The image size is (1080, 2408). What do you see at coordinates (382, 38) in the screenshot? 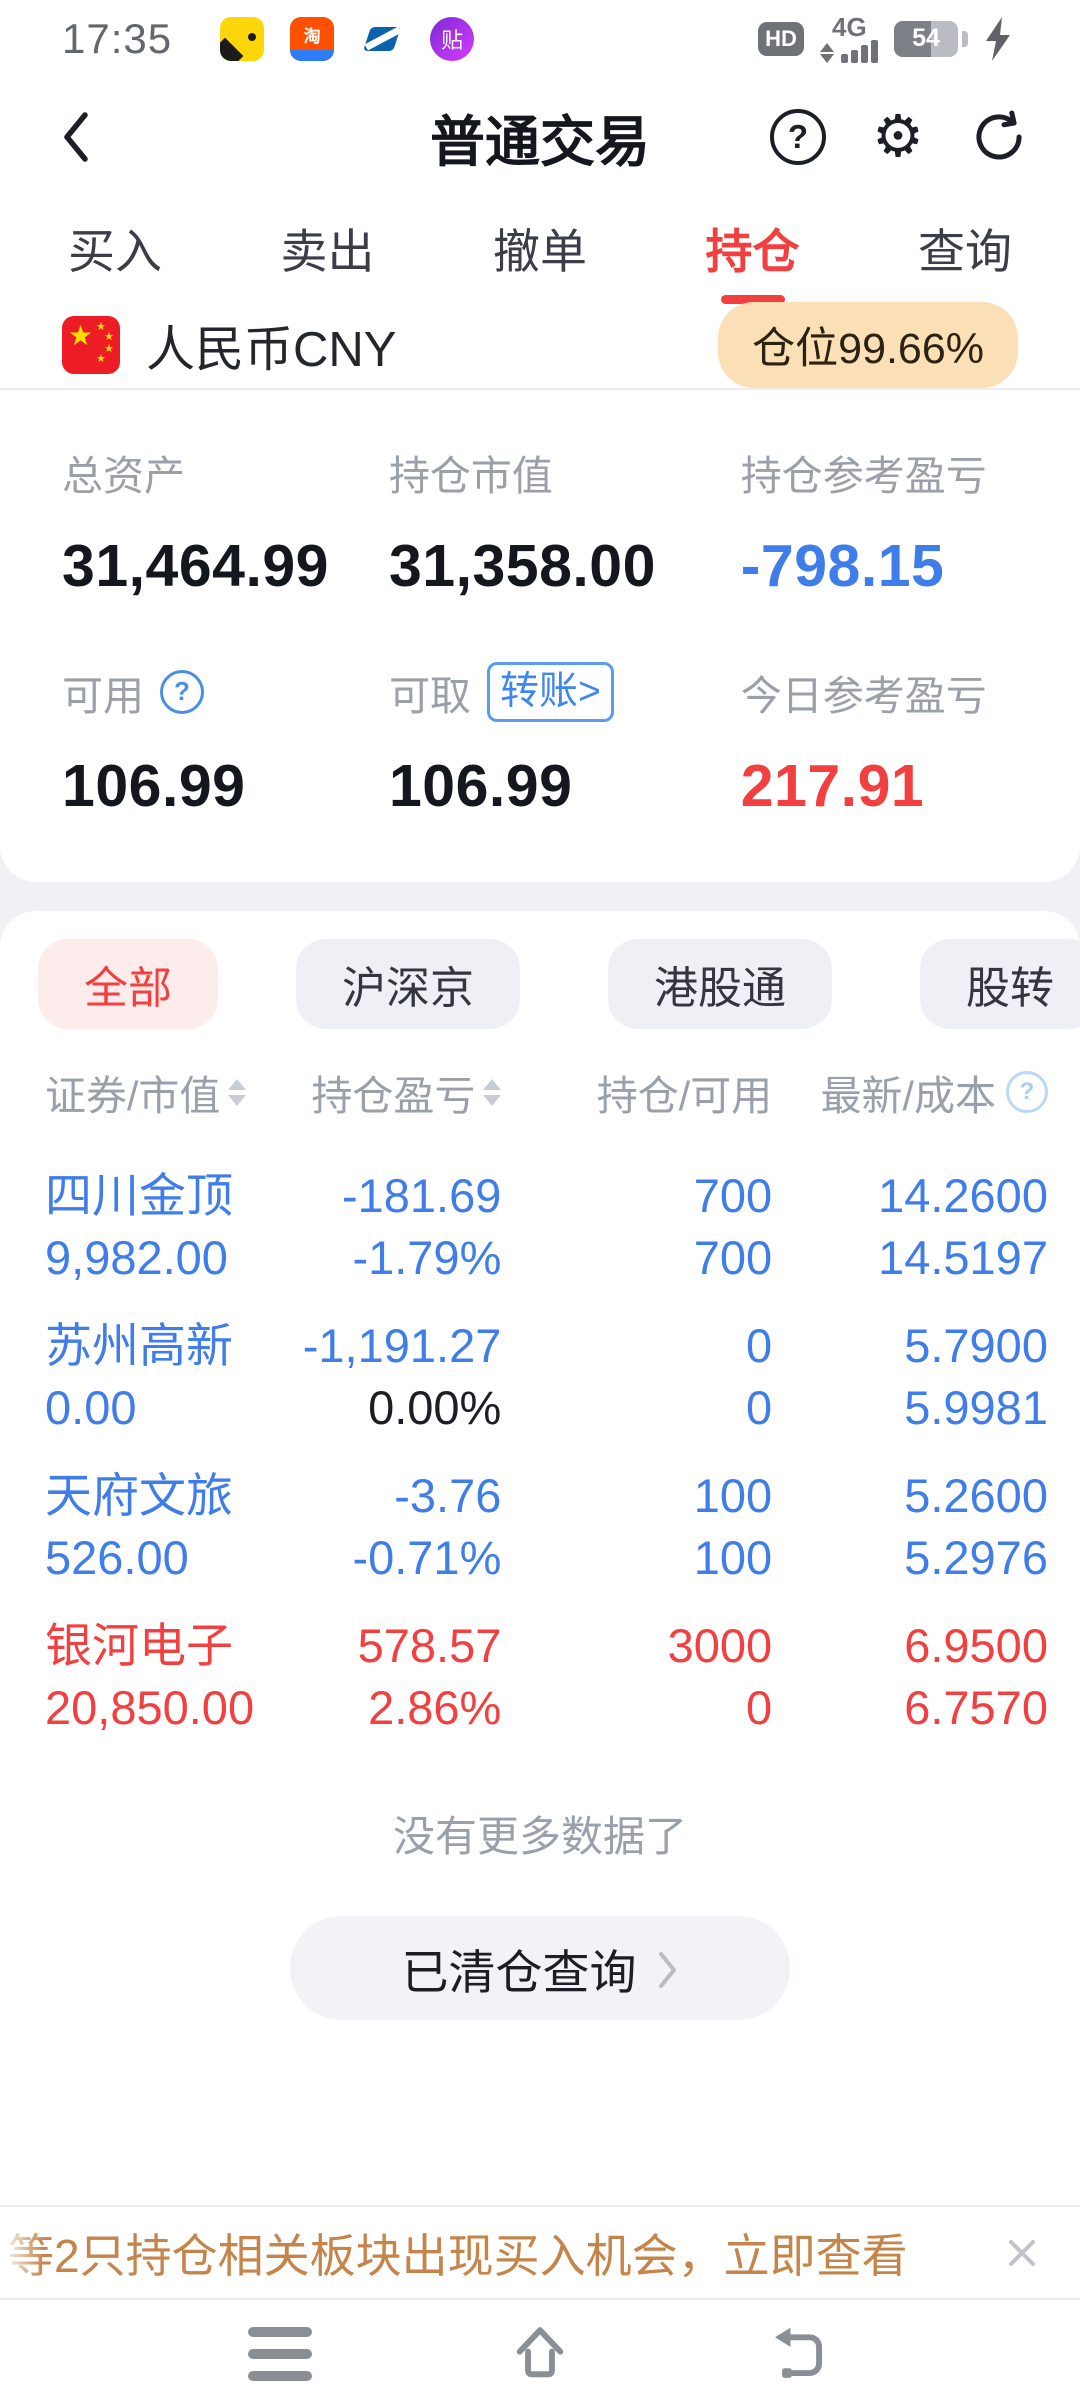
I see `bank-app-icon` at bounding box center [382, 38].